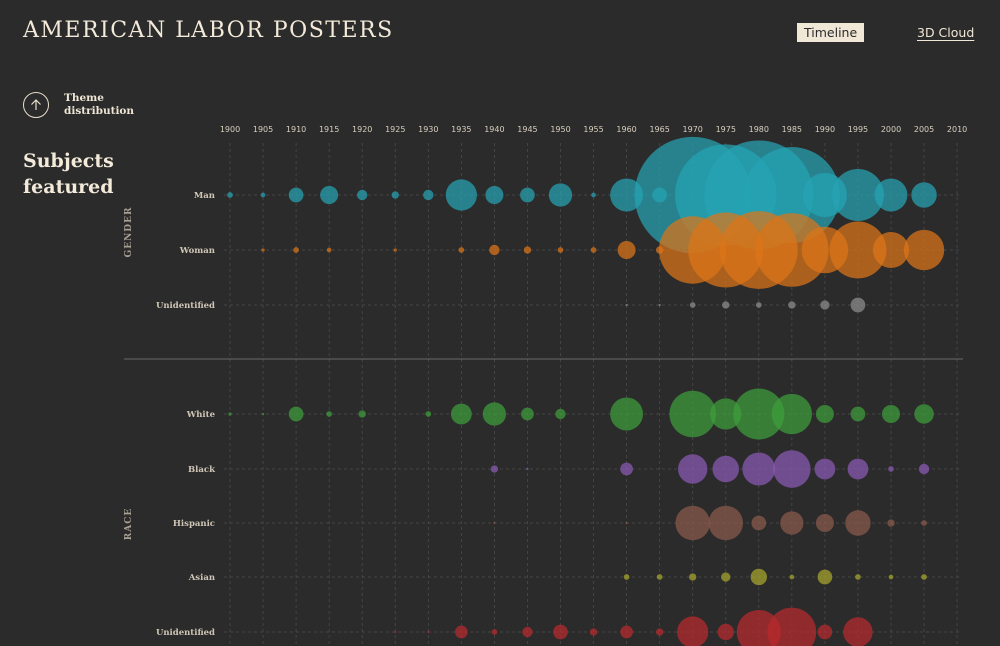  I want to click on year-tick-label: 1970, so click(693, 129).